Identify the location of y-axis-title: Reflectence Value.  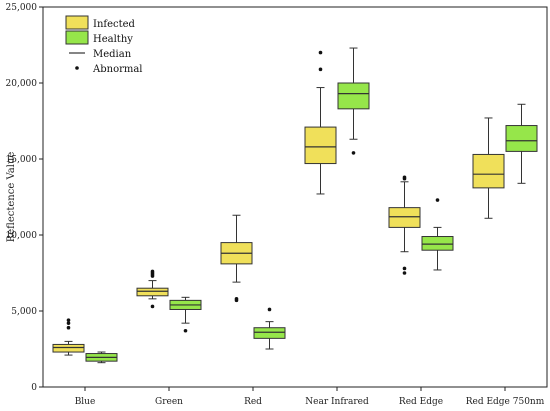
(11, 197).